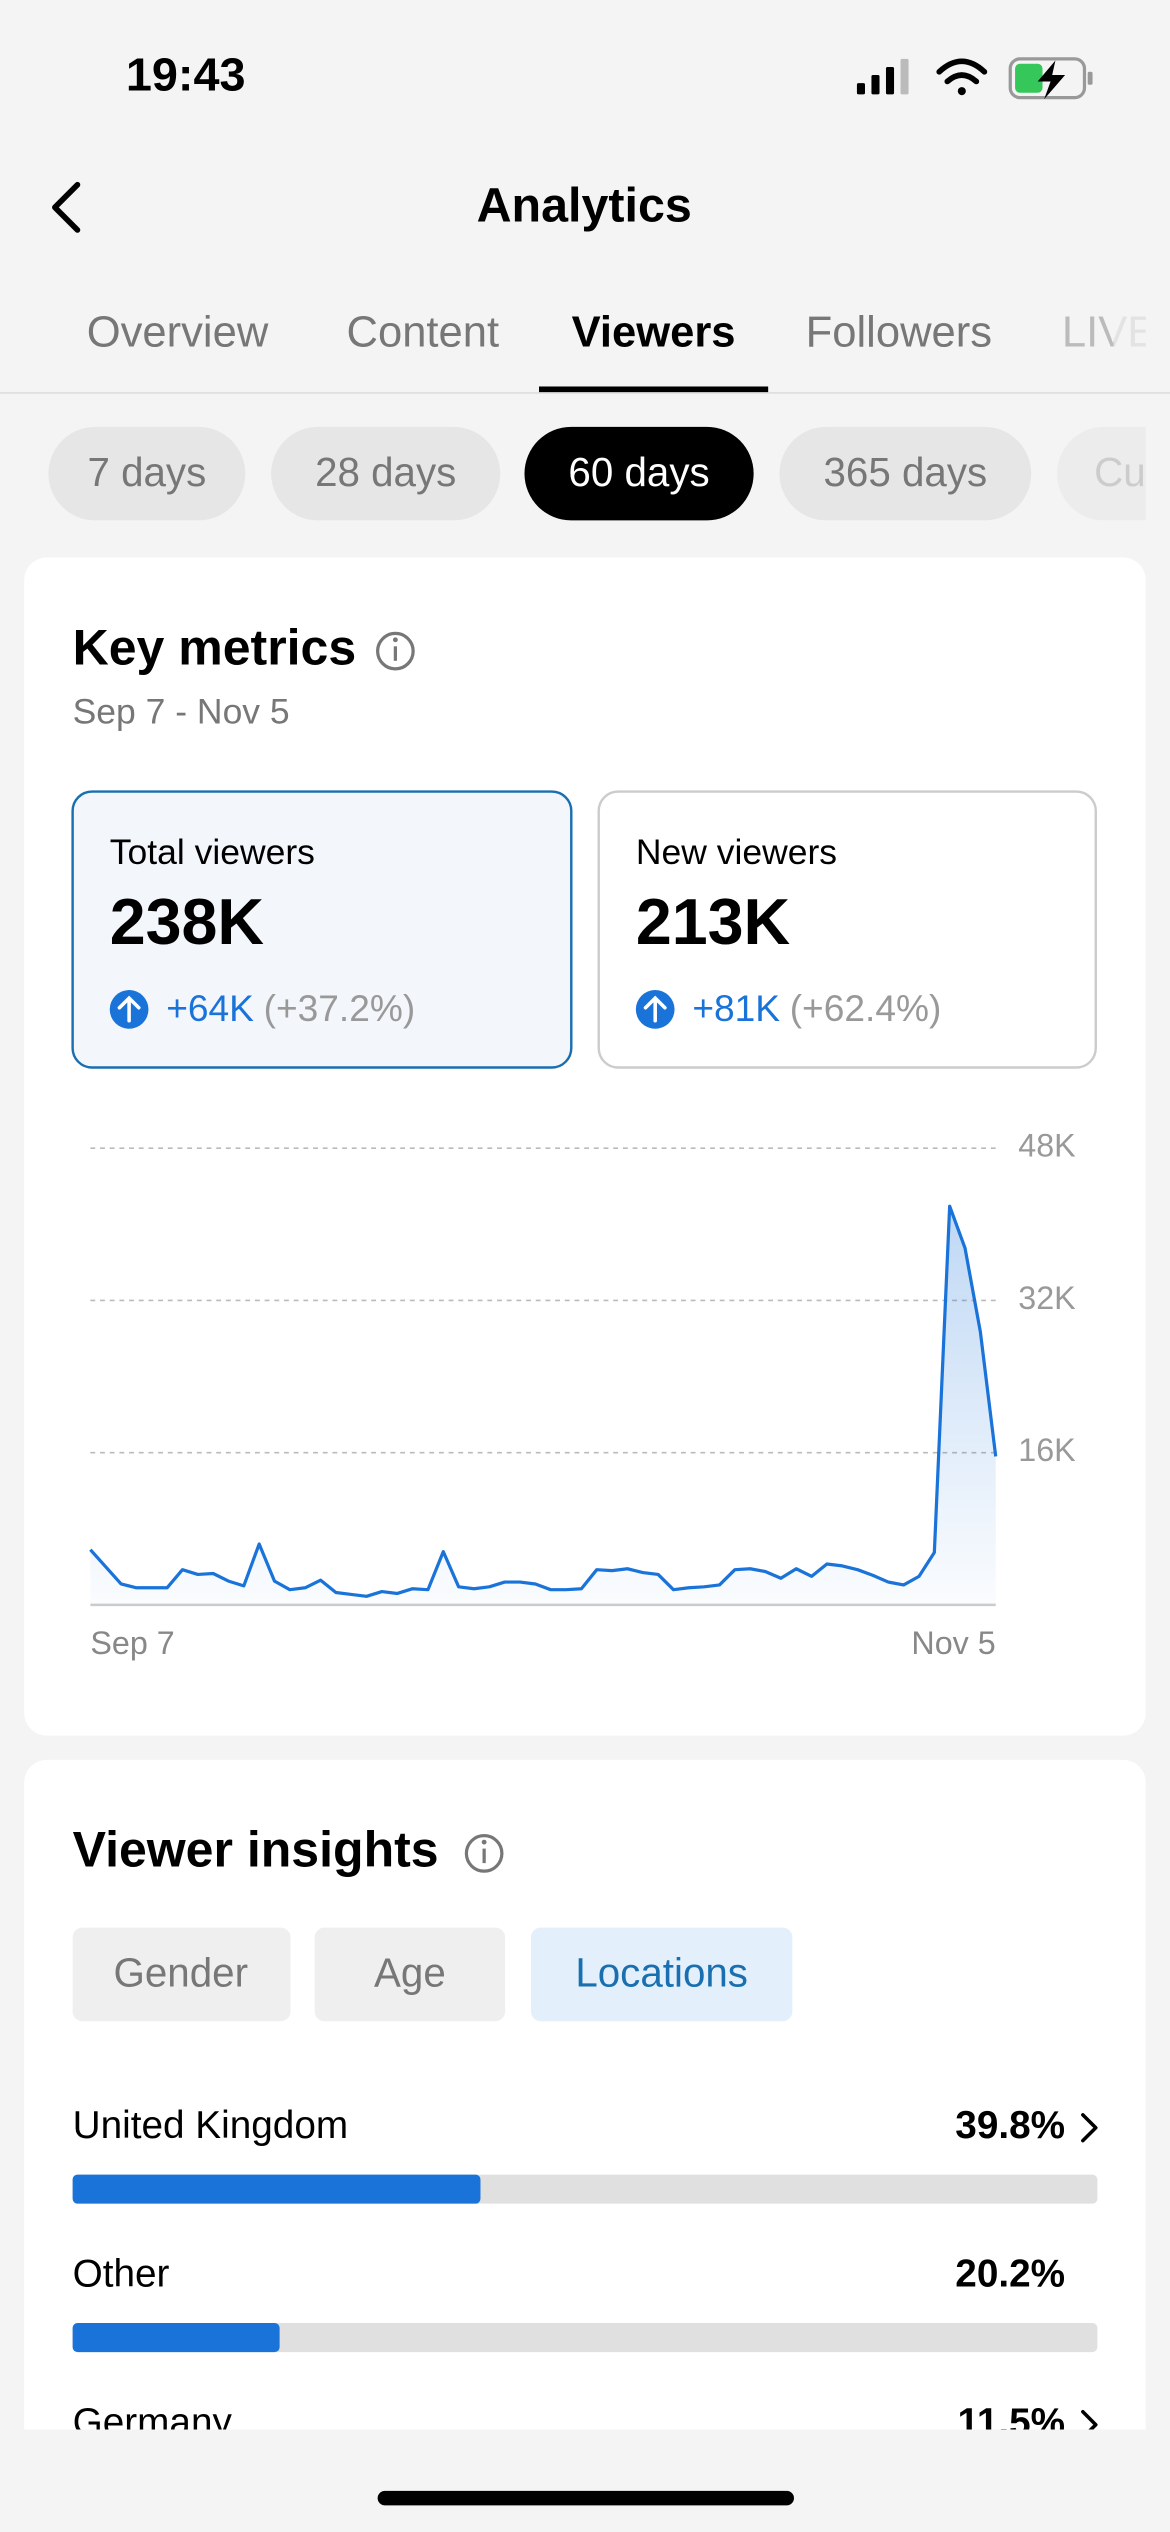 This screenshot has height=2532, width=1170. Describe the element at coordinates (585, 2338) in the screenshot. I see `bar-track` at that location.